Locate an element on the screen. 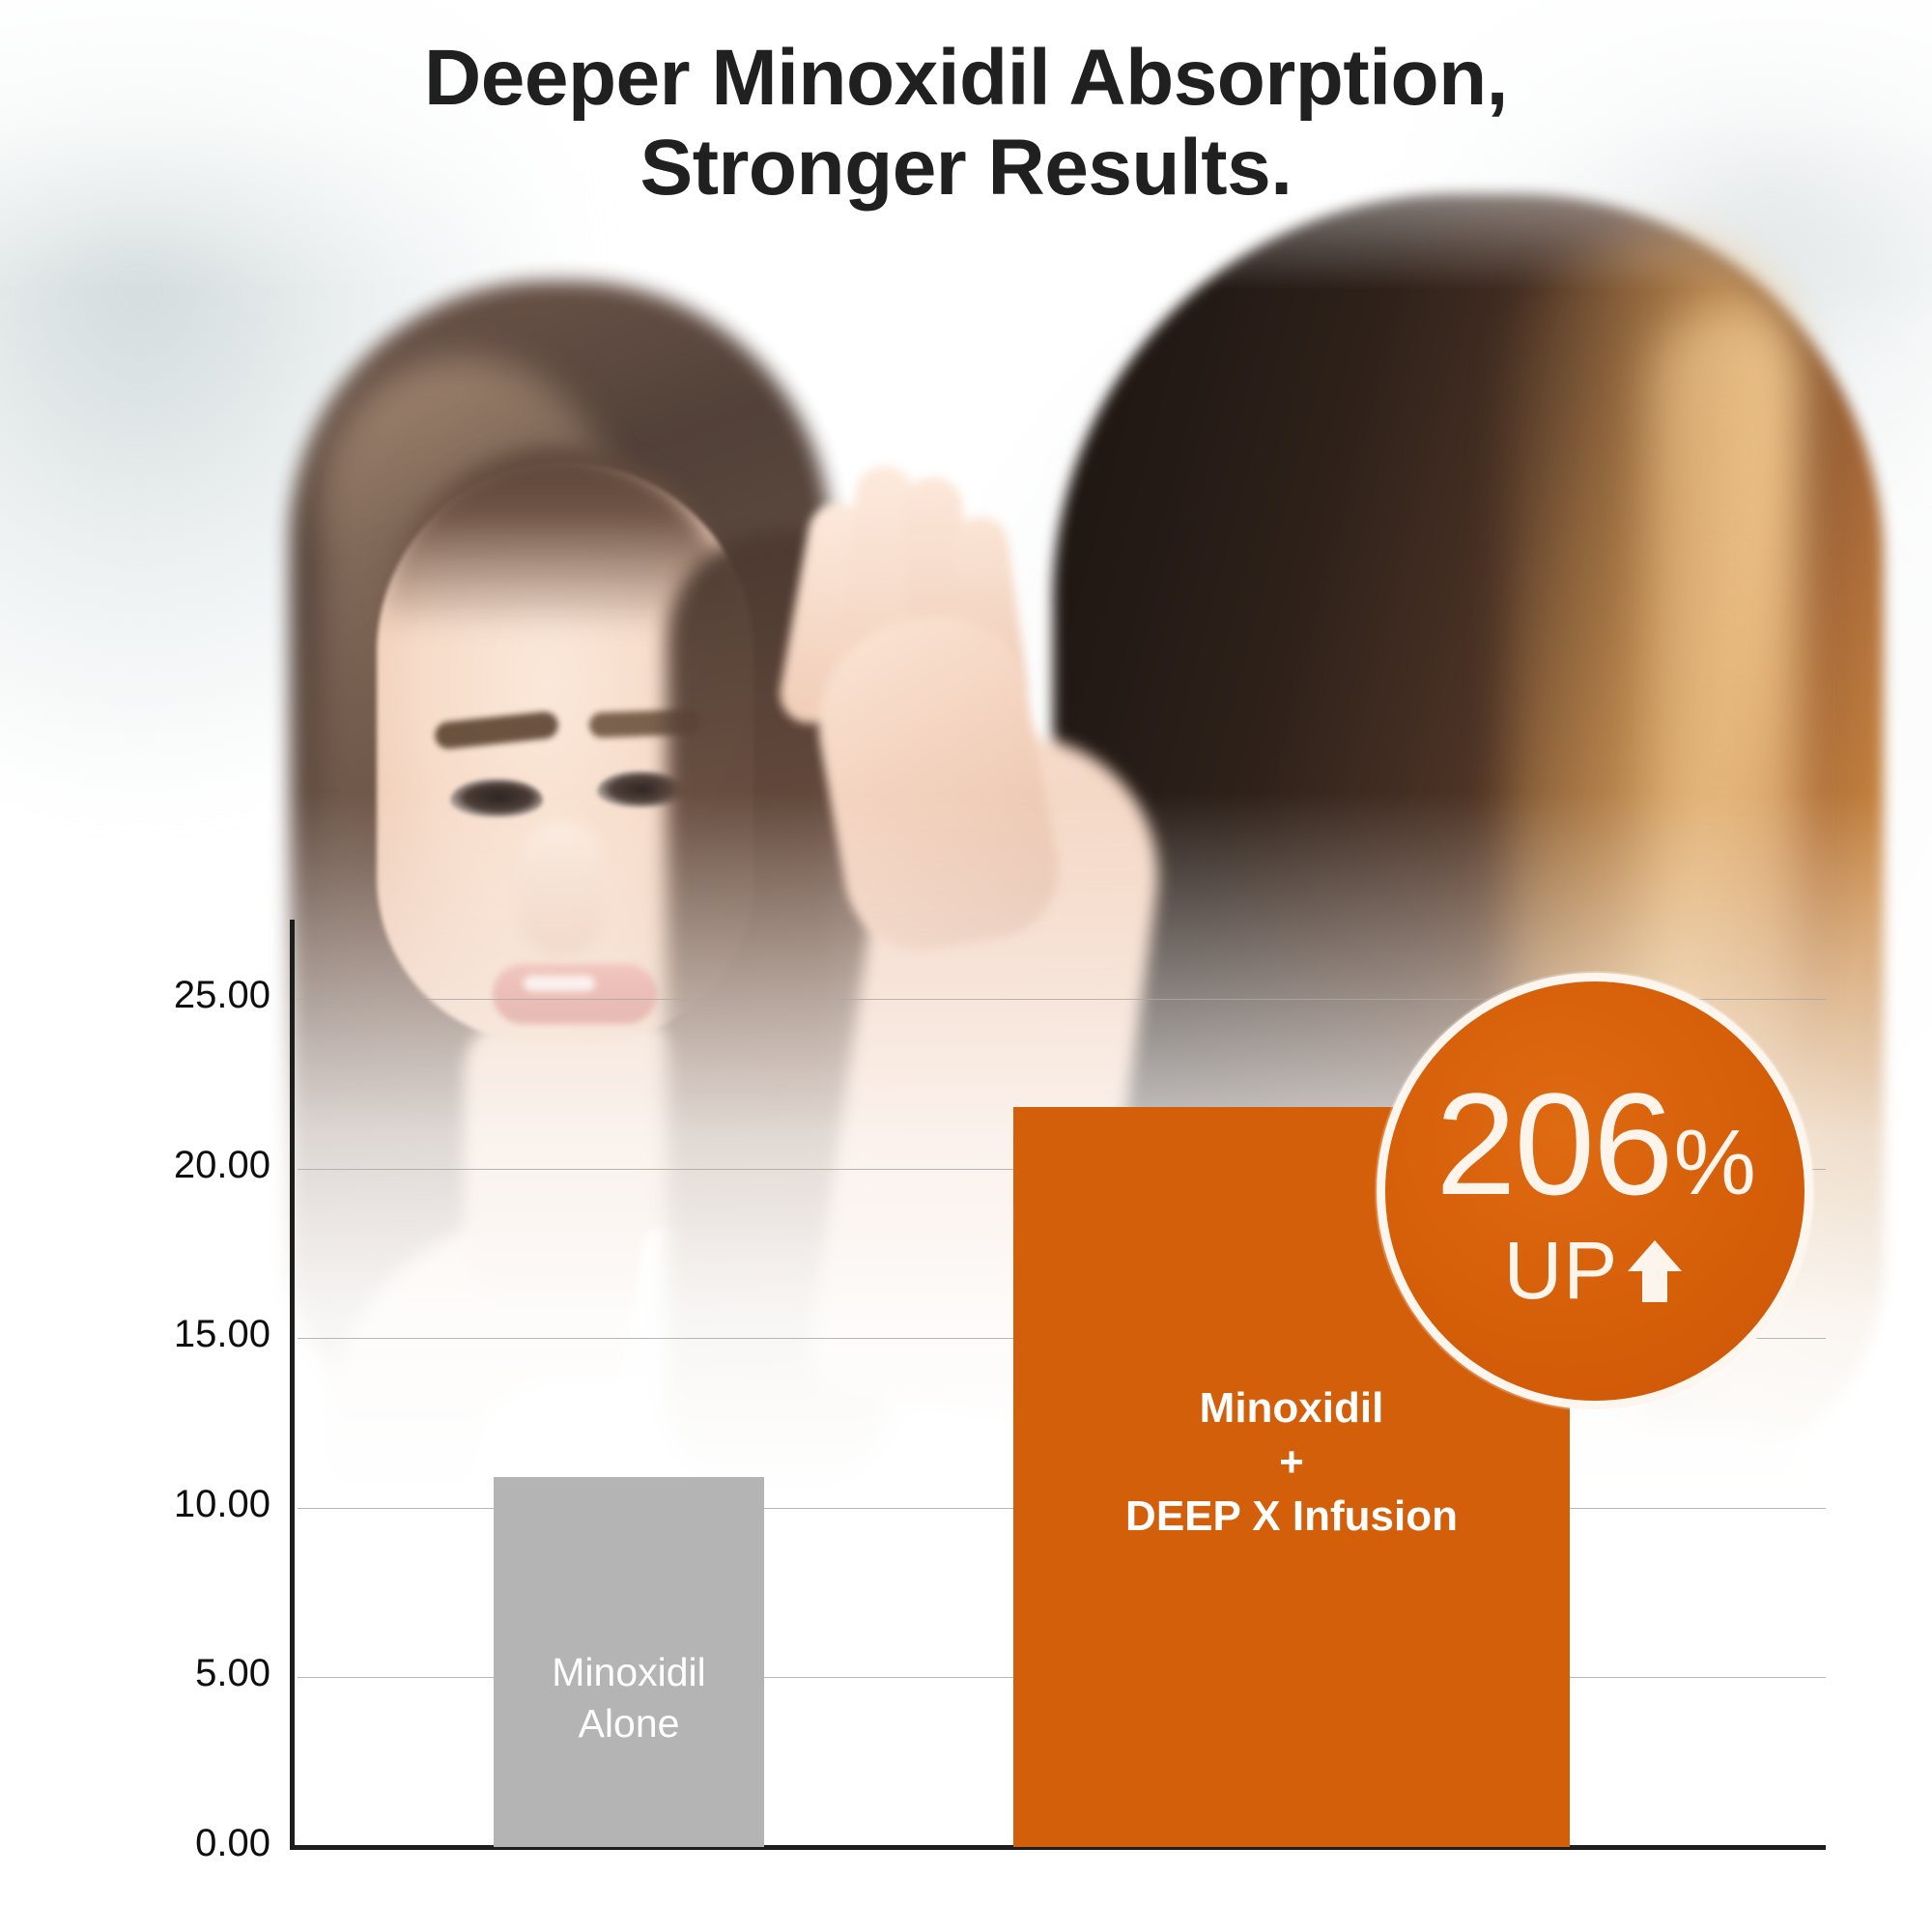 The image size is (1932, 1932). bar-minoxidil-alone: Minoxidil Alone is located at coordinates (629, 1662).